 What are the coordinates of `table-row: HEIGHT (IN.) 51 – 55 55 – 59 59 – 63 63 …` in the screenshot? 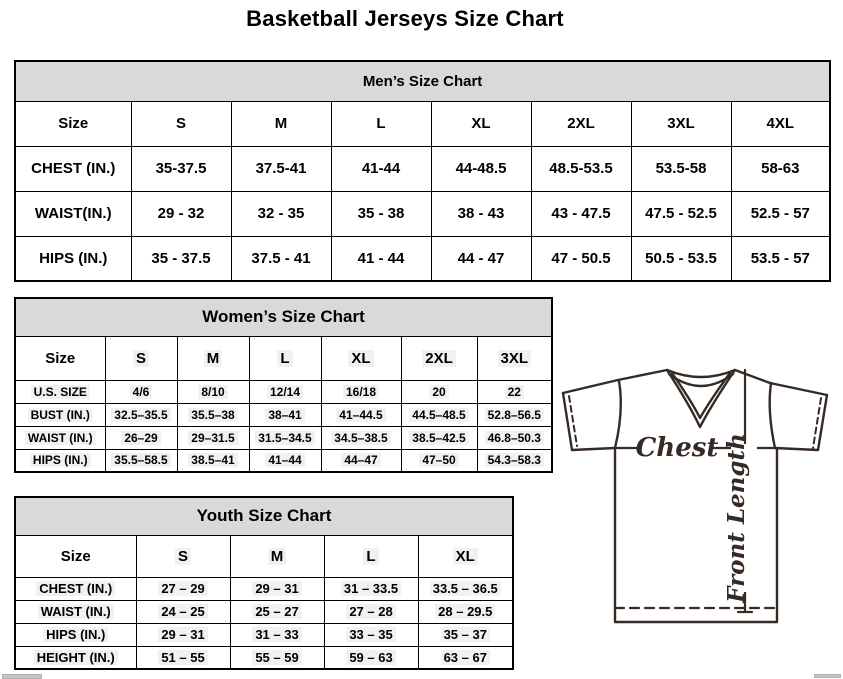 It's located at (264, 657).